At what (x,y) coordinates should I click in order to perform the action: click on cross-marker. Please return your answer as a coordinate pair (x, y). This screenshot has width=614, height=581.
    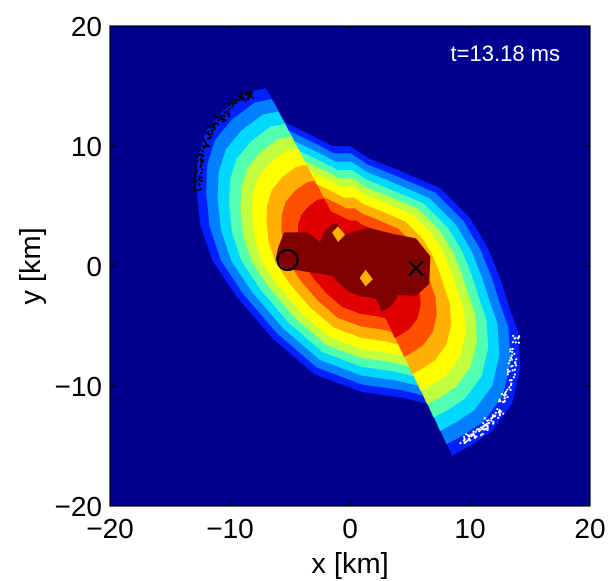
    Looking at the image, I should click on (416, 268).